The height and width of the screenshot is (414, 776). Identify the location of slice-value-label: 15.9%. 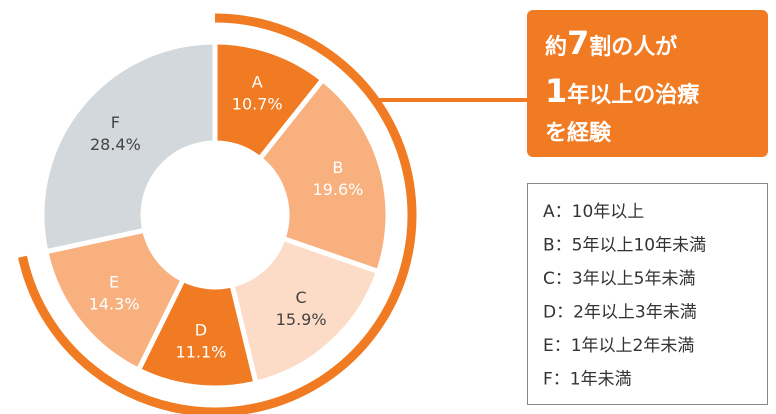
(301, 319).